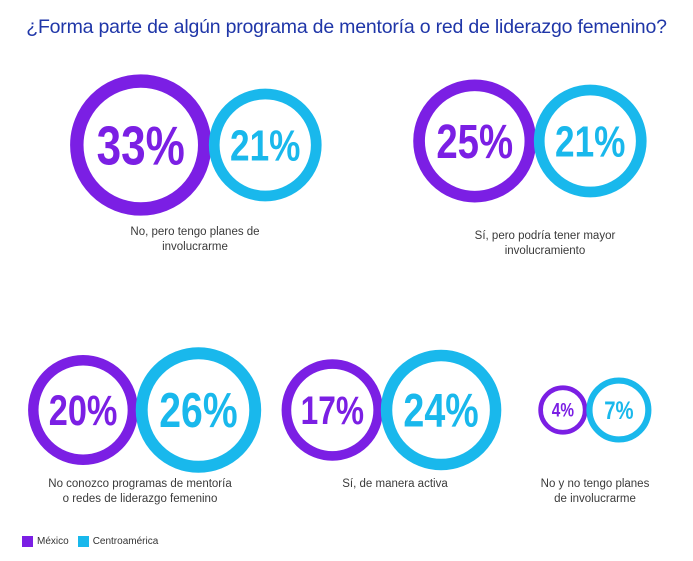 The image size is (693, 561). I want to click on legend-label-mexico: México, so click(53, 541).